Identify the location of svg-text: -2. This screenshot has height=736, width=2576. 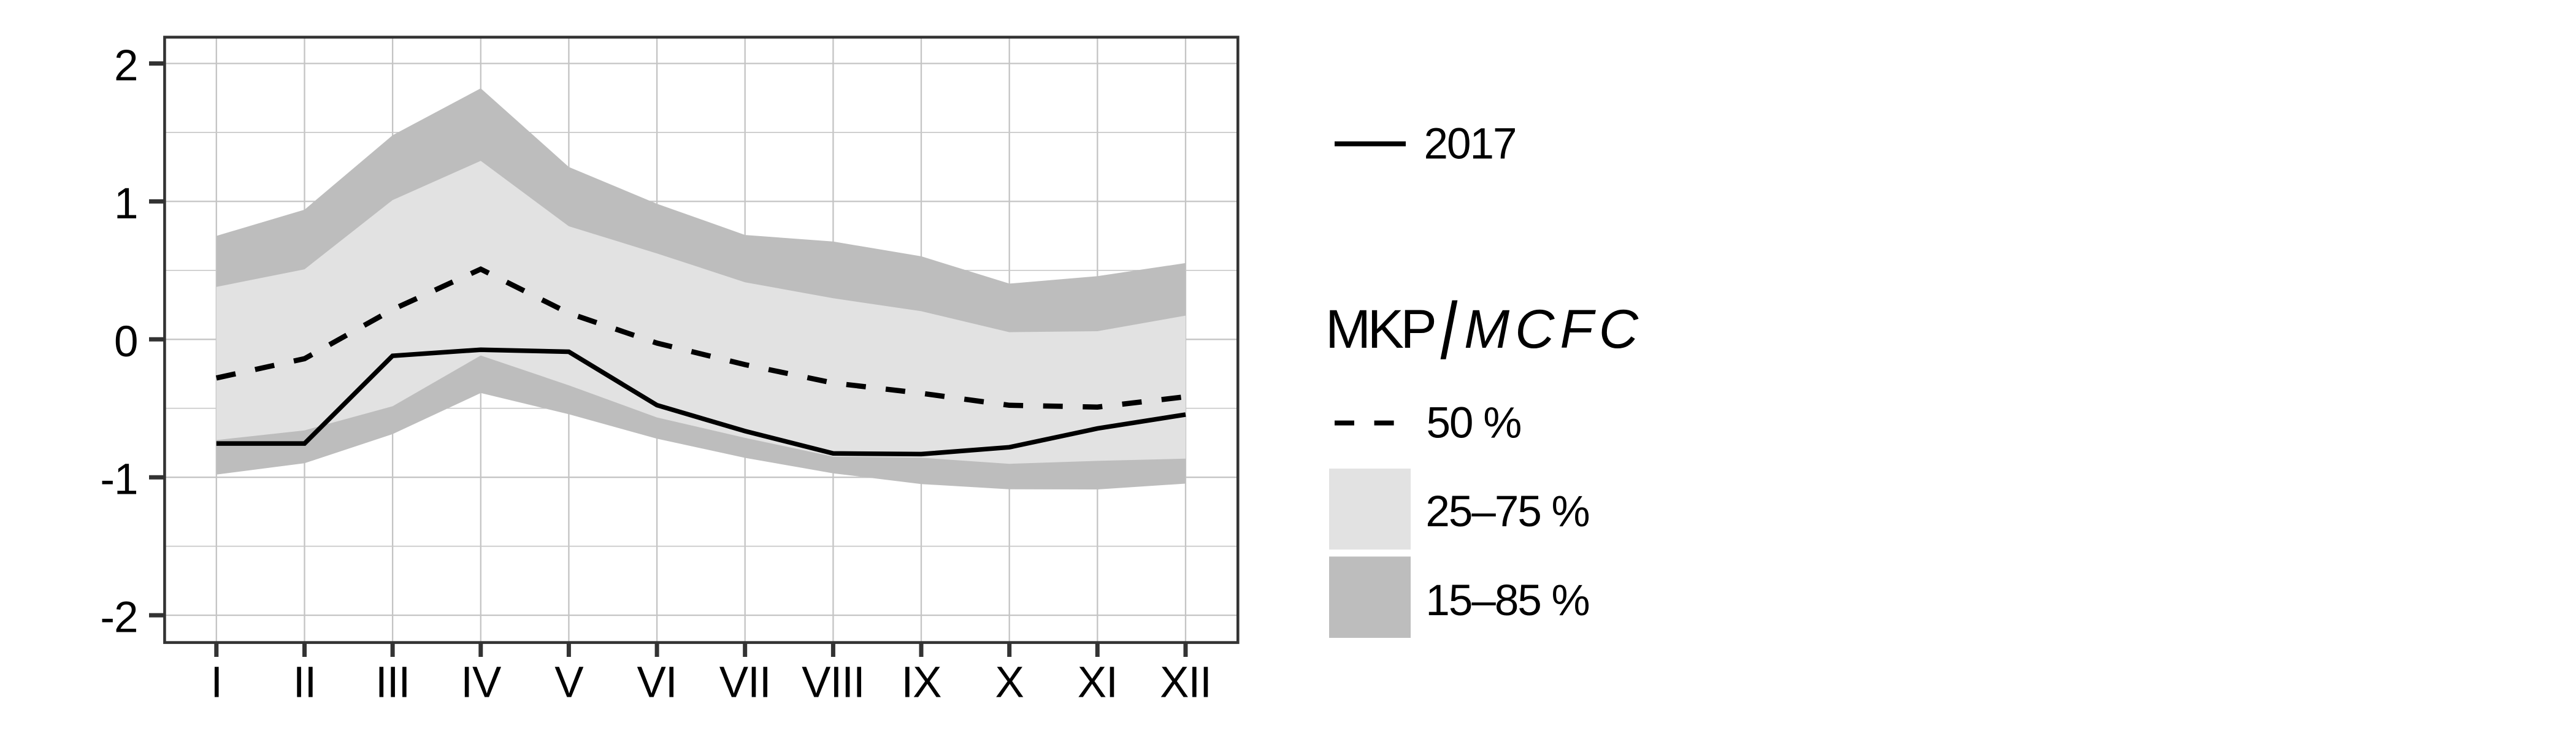
(118, 618).